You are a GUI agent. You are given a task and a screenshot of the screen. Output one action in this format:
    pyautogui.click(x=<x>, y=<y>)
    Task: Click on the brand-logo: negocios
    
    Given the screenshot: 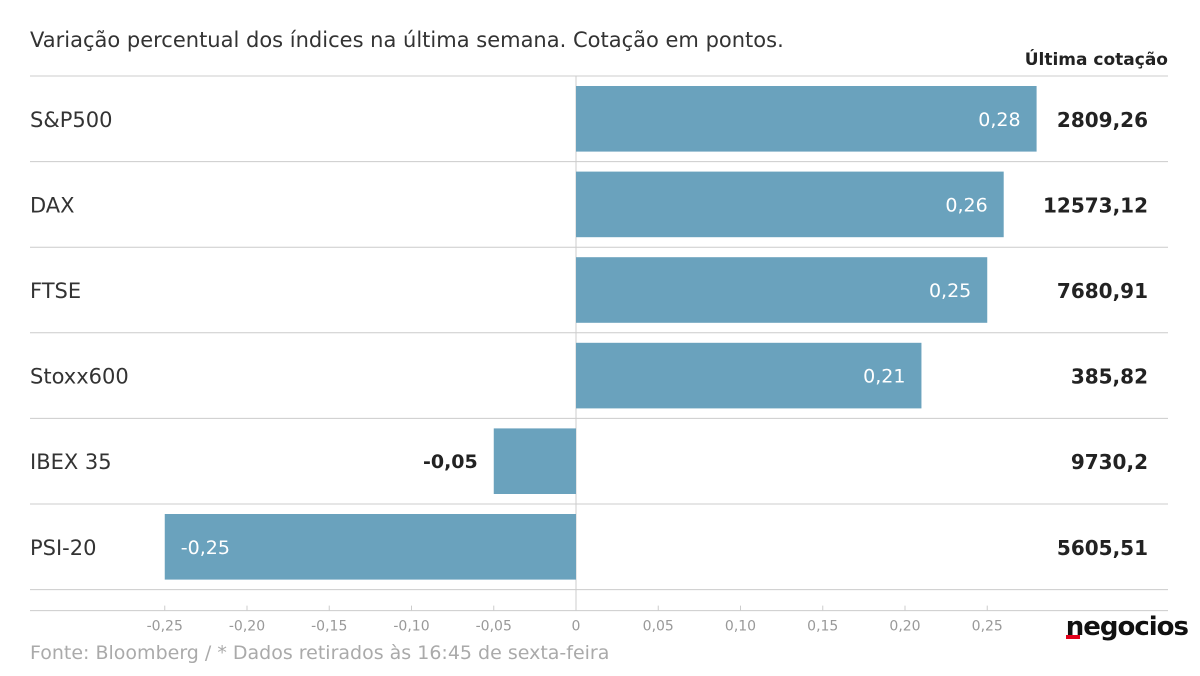 What is the action you would take?
    pyautogui.click(x=1127, y=627)
    